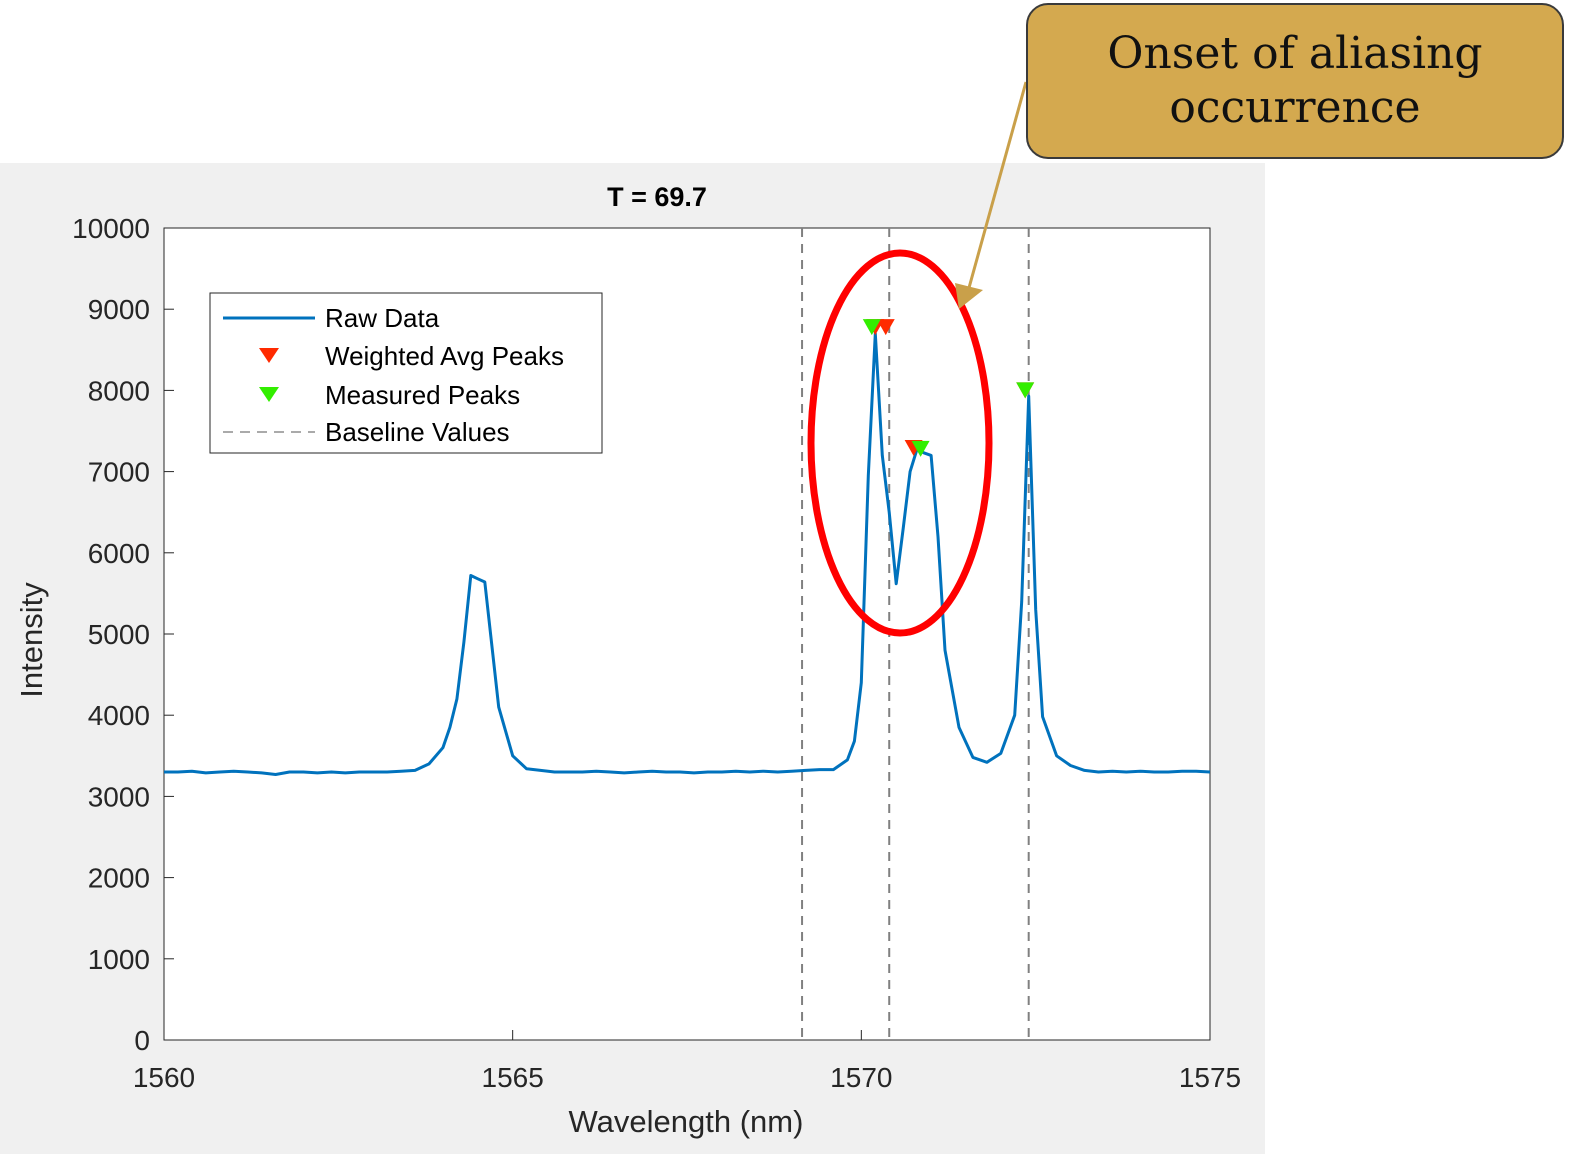 The height and width of the screenshot is (1154, 1576). Describe the element at coordinates (687, 1061) in the screenshot. I see `x-axis-ticks: 1560 1565 1570 1575` at that location.